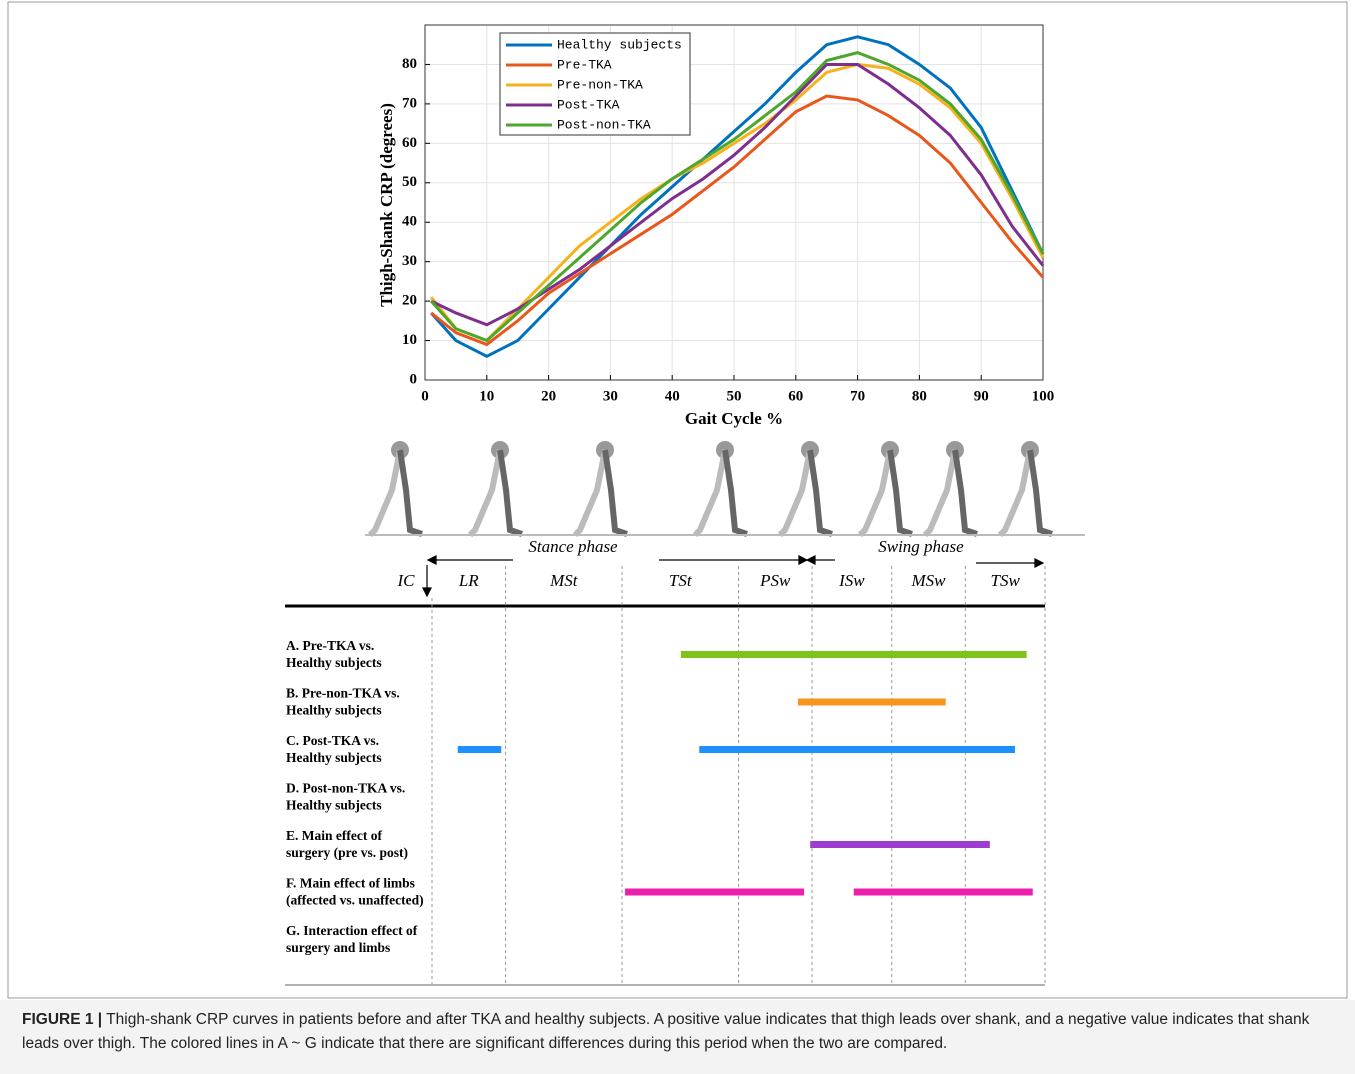  Describe the element at coordinates (919, 396) in the screenshot. I see `x-tick-label: 80` at that location.